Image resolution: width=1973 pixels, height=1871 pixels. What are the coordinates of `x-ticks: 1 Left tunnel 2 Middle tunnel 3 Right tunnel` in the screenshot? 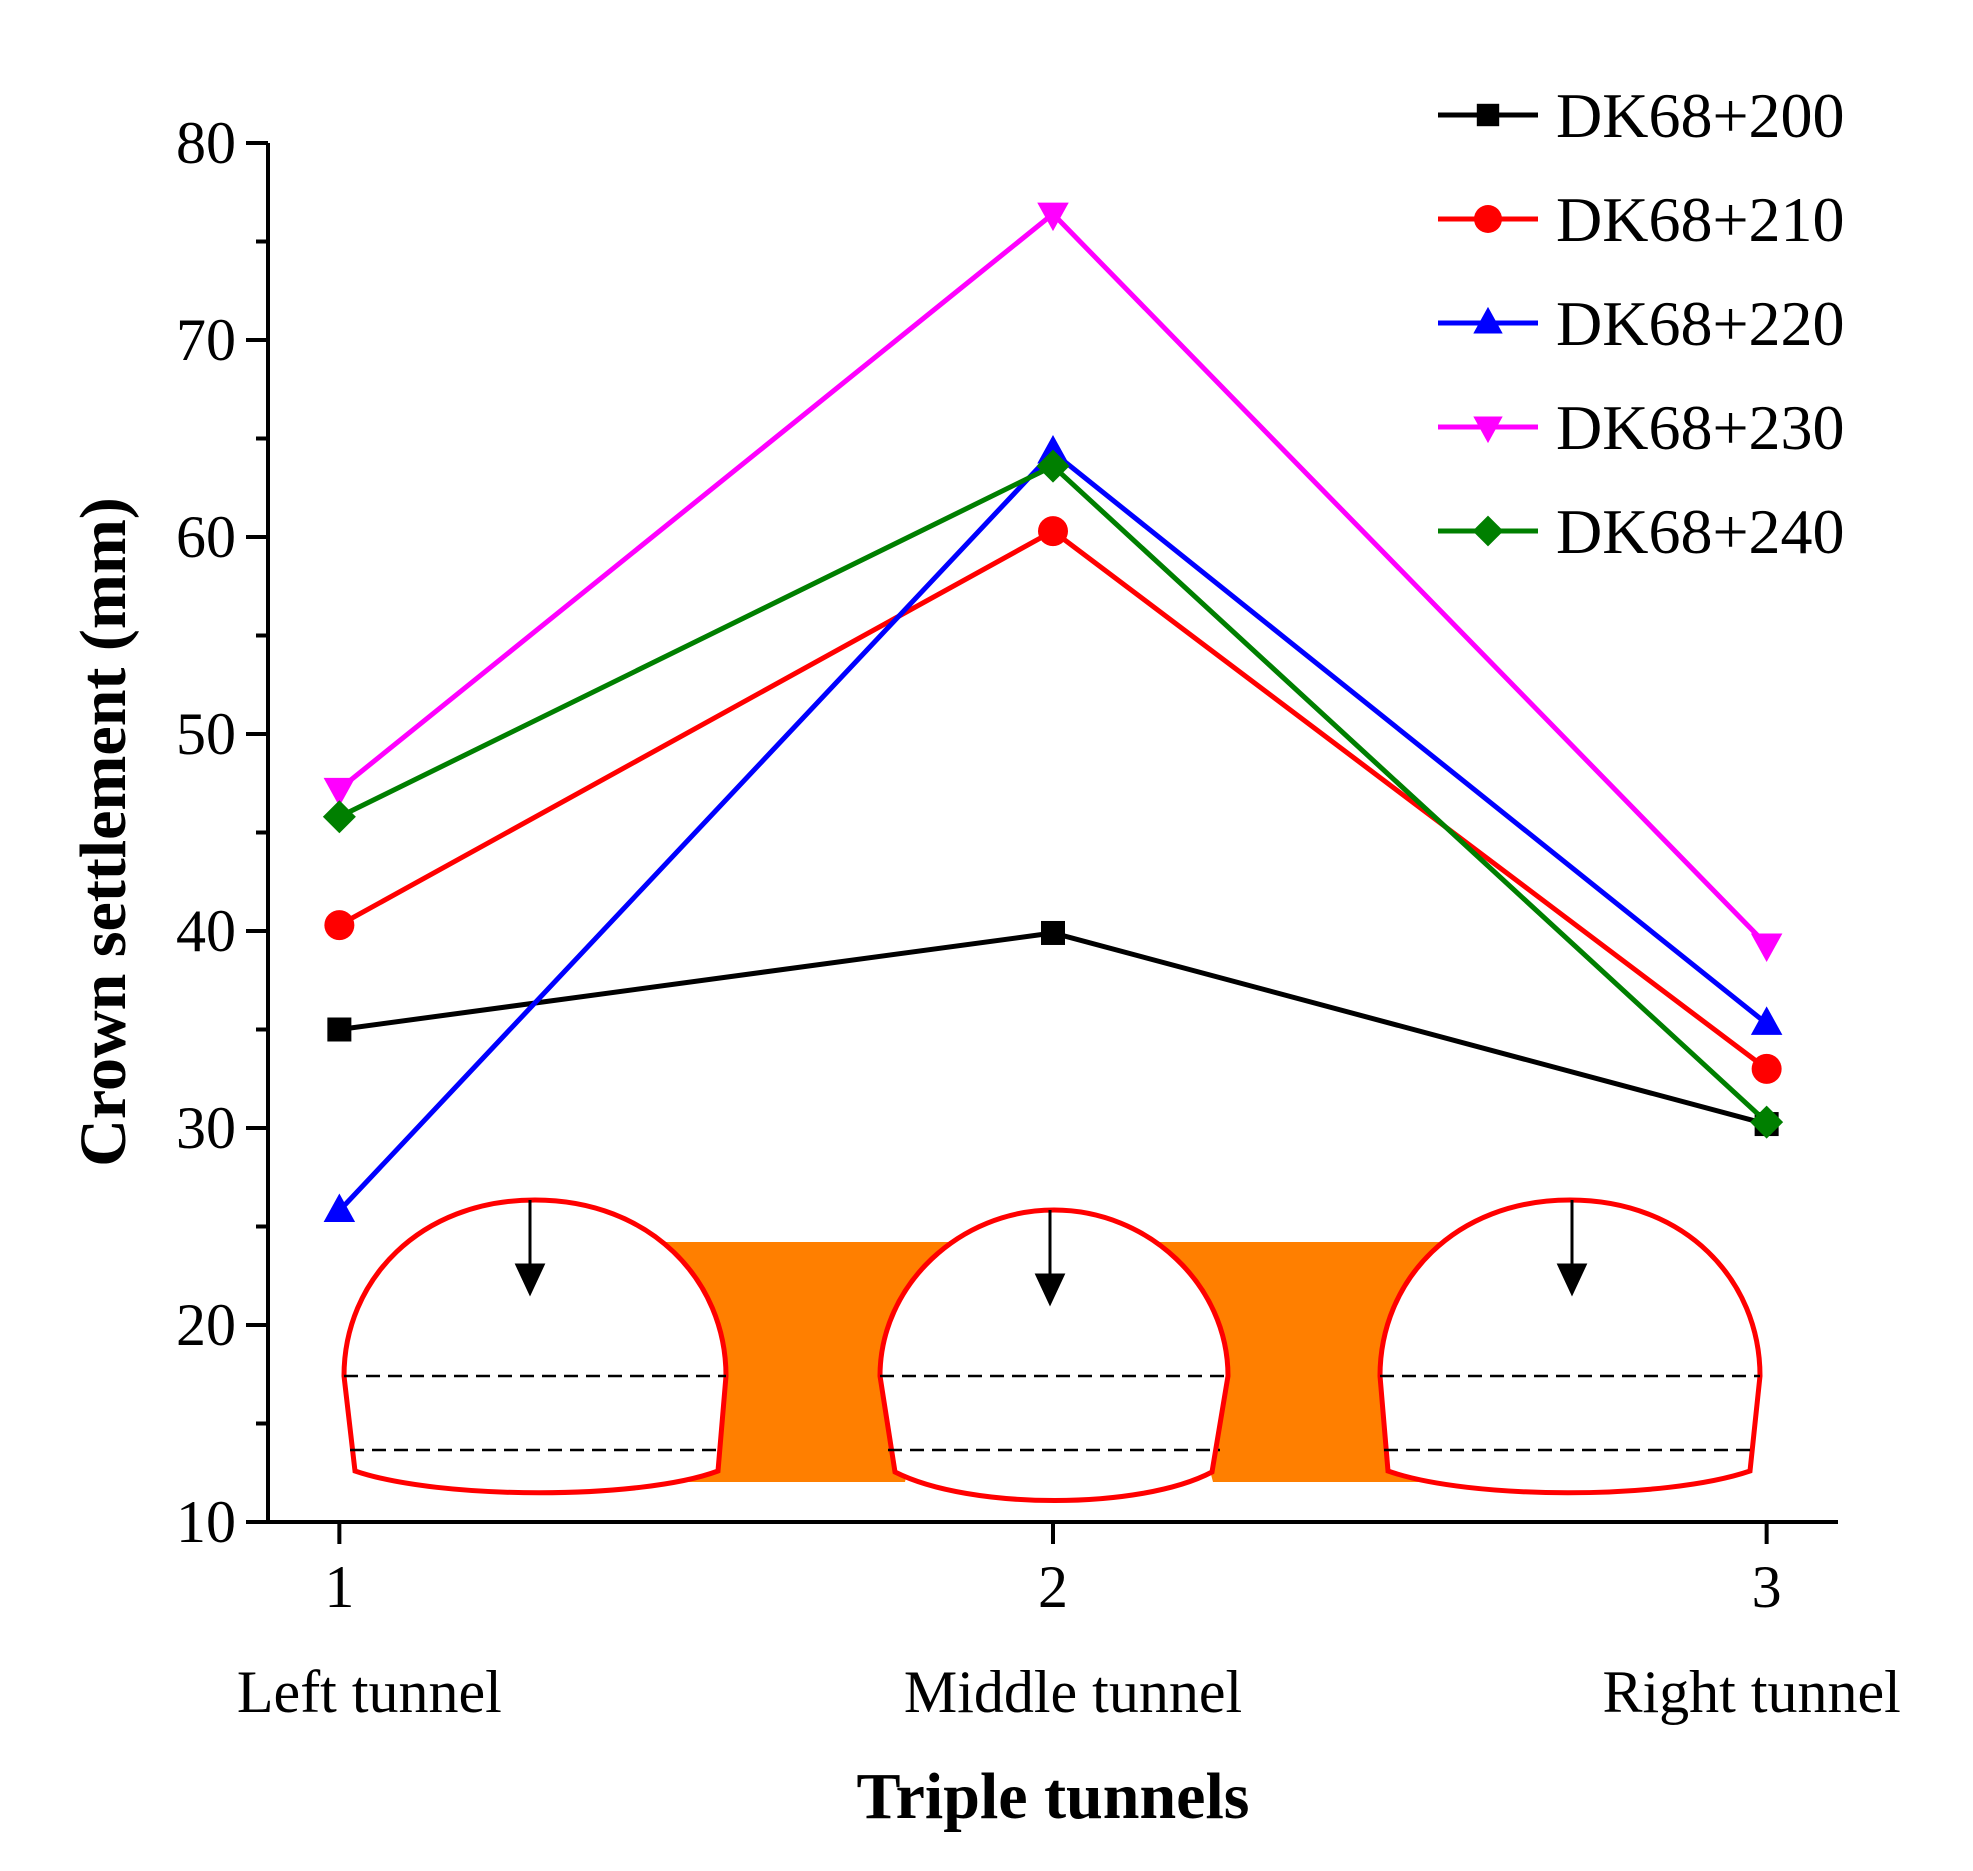 It's located at (1069, 1623).